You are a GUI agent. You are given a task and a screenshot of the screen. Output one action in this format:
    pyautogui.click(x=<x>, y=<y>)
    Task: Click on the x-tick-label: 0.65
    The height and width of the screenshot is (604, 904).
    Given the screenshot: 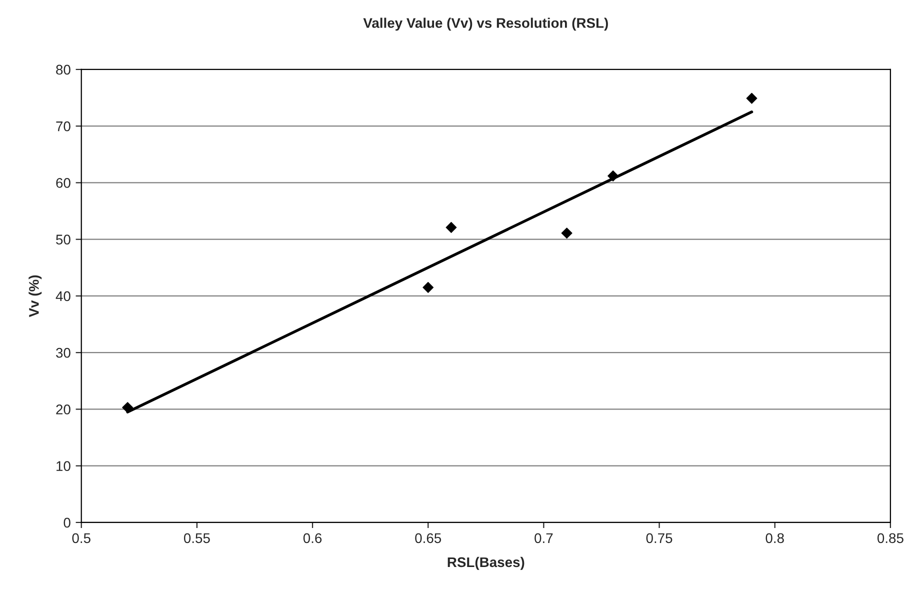 What is the action you would take?
    pyautogui.click(x=428, y=538)
    